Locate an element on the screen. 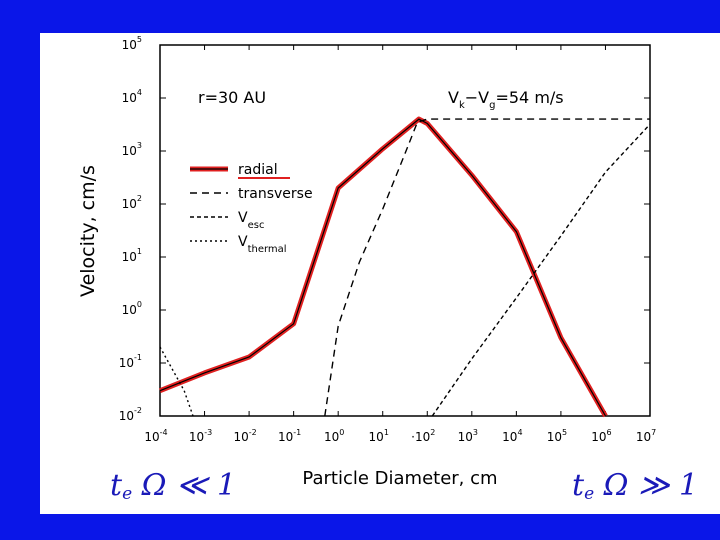  y-tick-label: 10² is located at coordinates (132, 202).